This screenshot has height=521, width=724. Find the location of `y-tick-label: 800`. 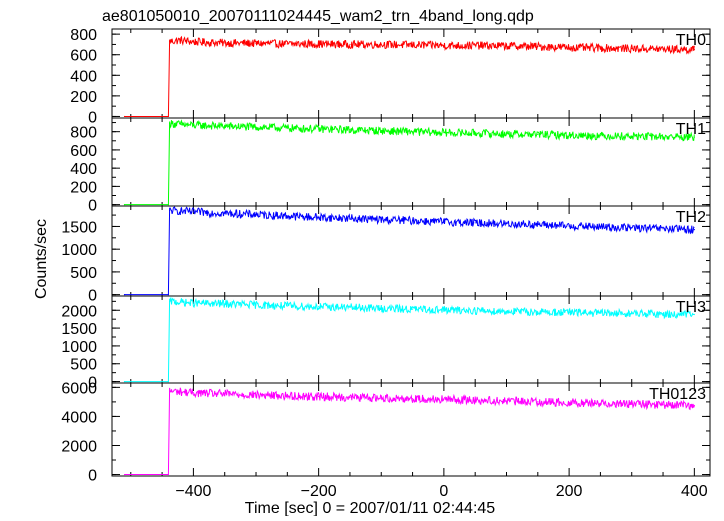

y-tick-label: 800 is located at coordinates (83, 133).